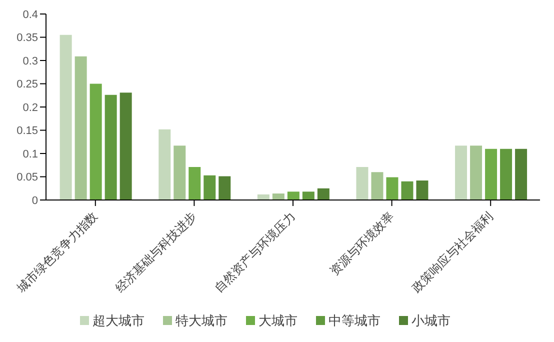 Image resolution: width=554 pixels, height=342 pixels. I want to click on y-tick-label: 0.25, so click(27, 84).